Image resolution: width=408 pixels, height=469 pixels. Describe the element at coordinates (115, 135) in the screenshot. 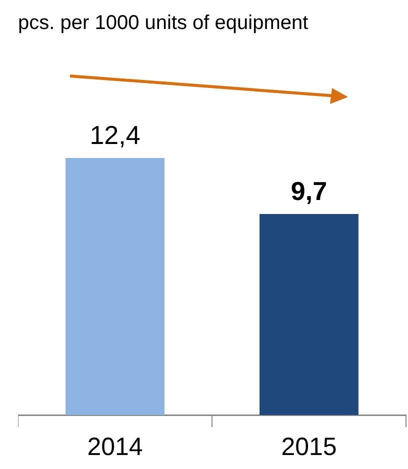

I see `data-label: 12,4` at that location.